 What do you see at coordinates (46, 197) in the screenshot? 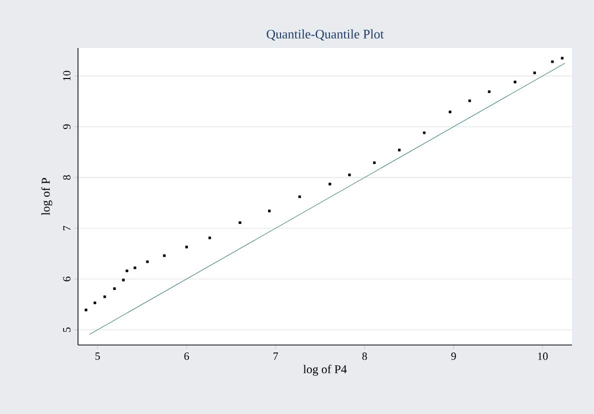
I see `y-axis-title: log of P` at bounding box center [46, 197].